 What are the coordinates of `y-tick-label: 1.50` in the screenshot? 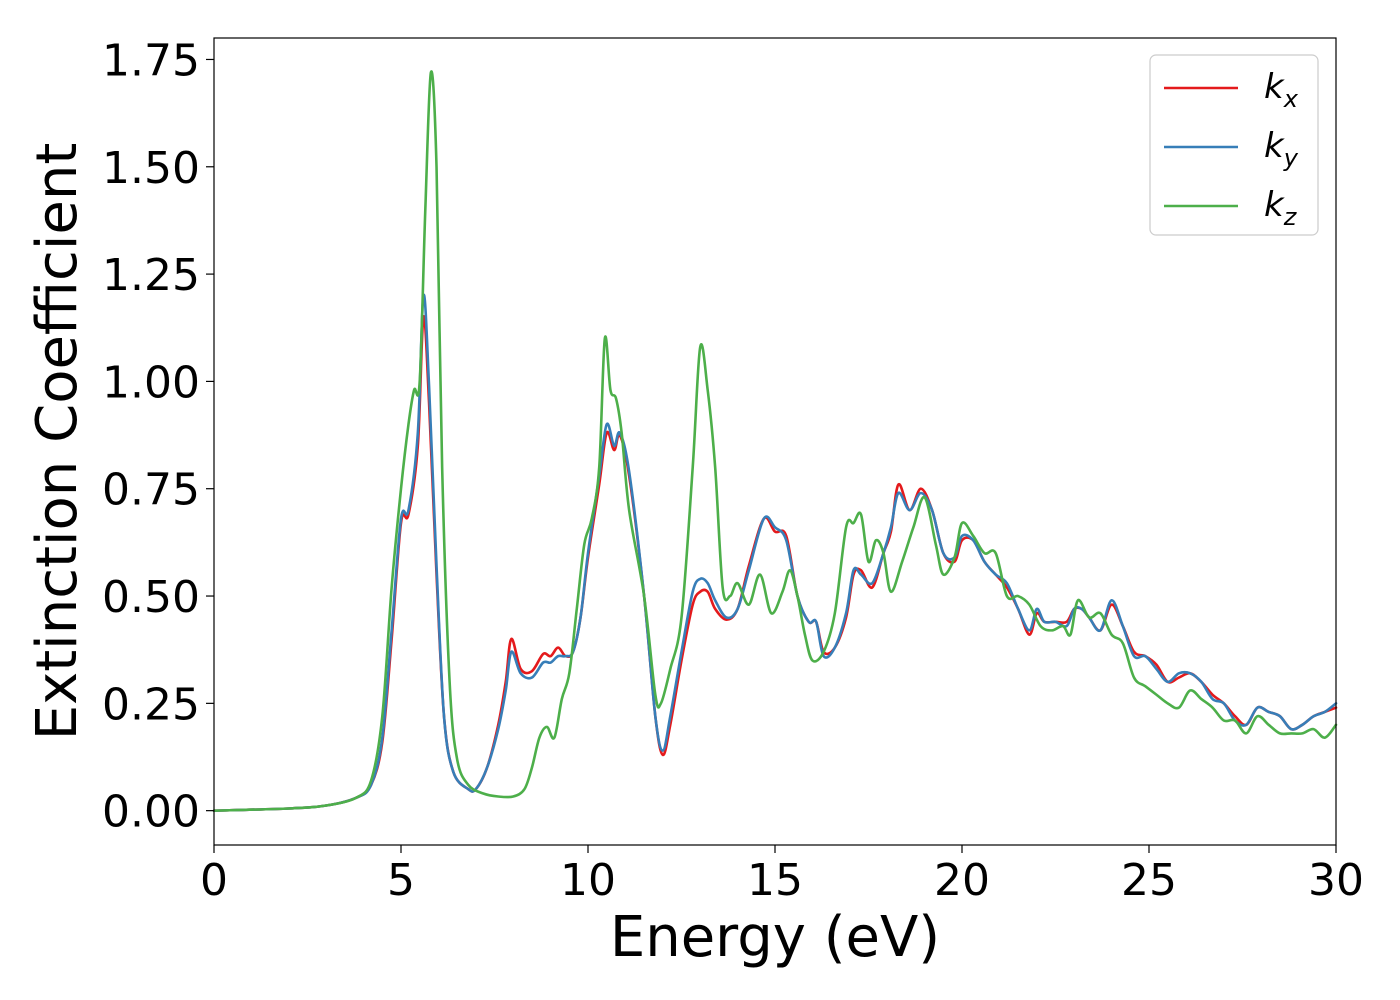 It's located at (151, 168).